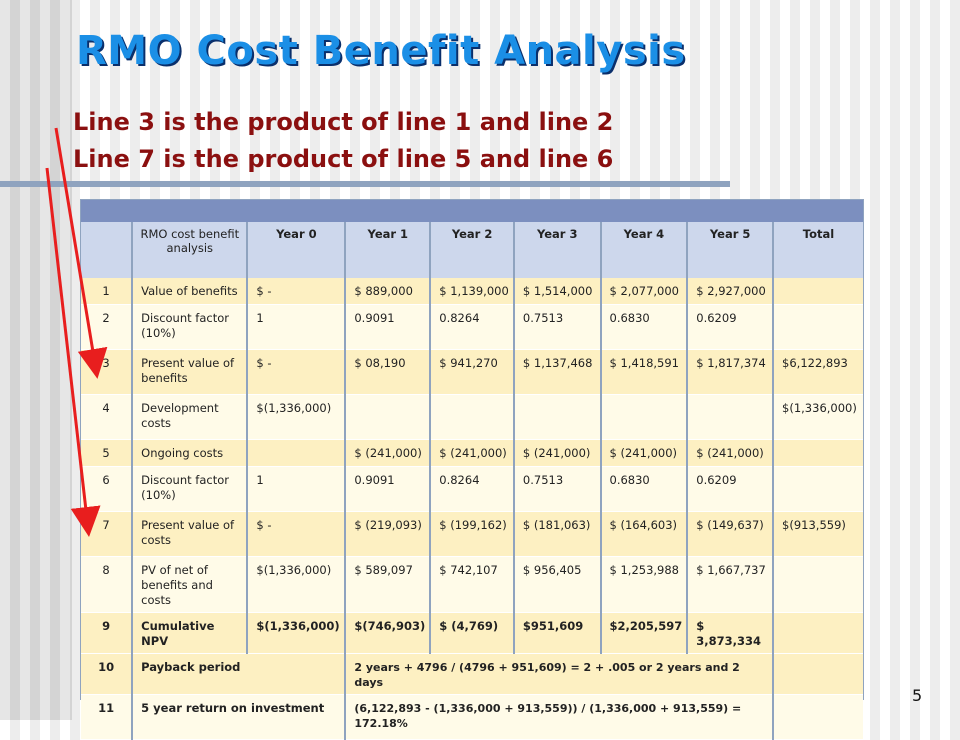  What do you see at coordinates (189, 291) in the screenshot?
I see `row-label: Value of benefits` at bounding box center [189, 291].